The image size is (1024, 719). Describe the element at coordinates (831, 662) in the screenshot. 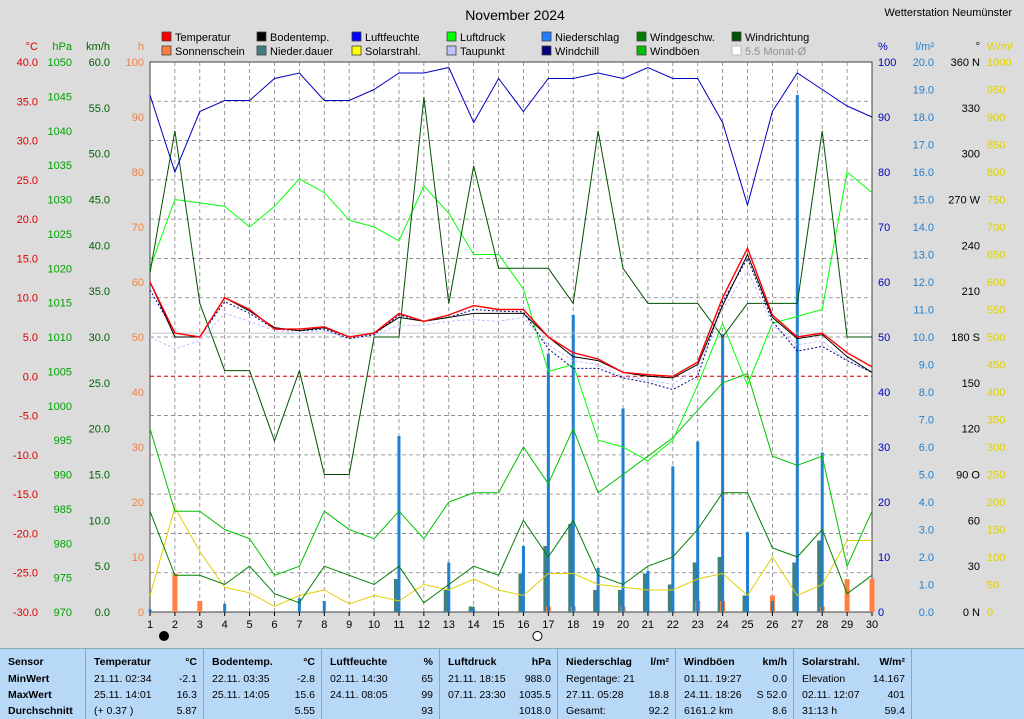

I see `stats-title: Solarstrahl.` at that location.